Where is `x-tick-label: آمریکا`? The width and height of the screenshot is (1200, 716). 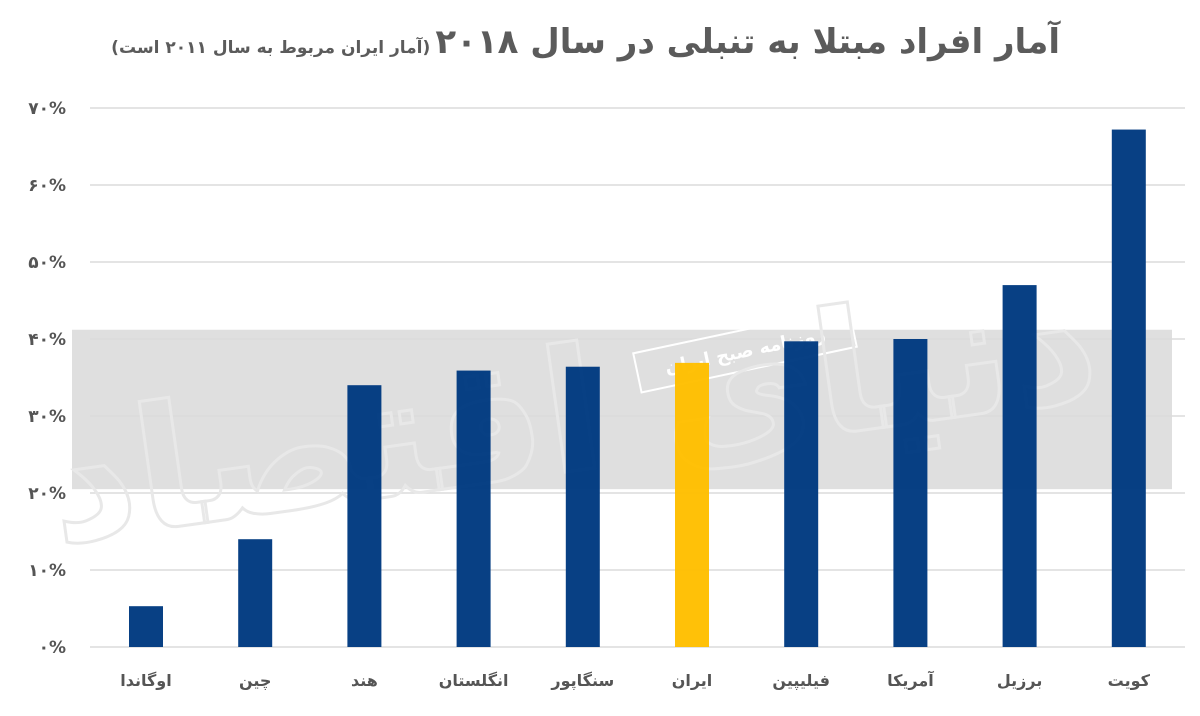 x-tick-label: آمریکا is located at coordinates (910, 680).